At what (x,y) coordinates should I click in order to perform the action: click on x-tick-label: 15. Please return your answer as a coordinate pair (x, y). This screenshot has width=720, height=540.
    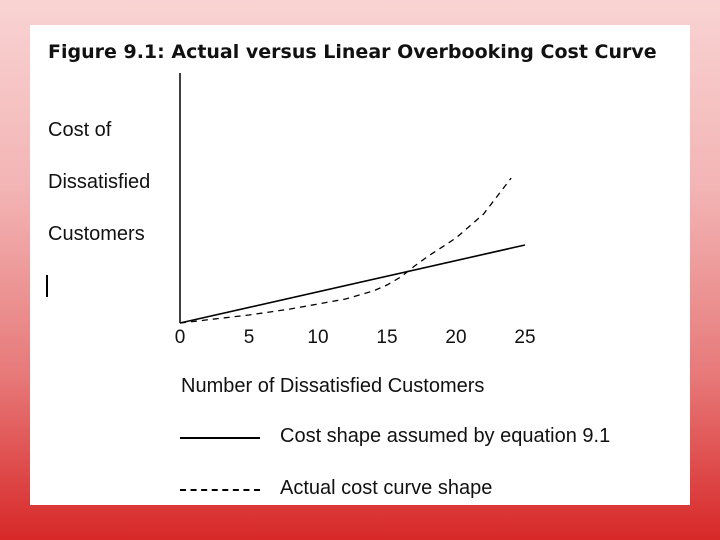
    Looking at the image, I should click on (386, 337).